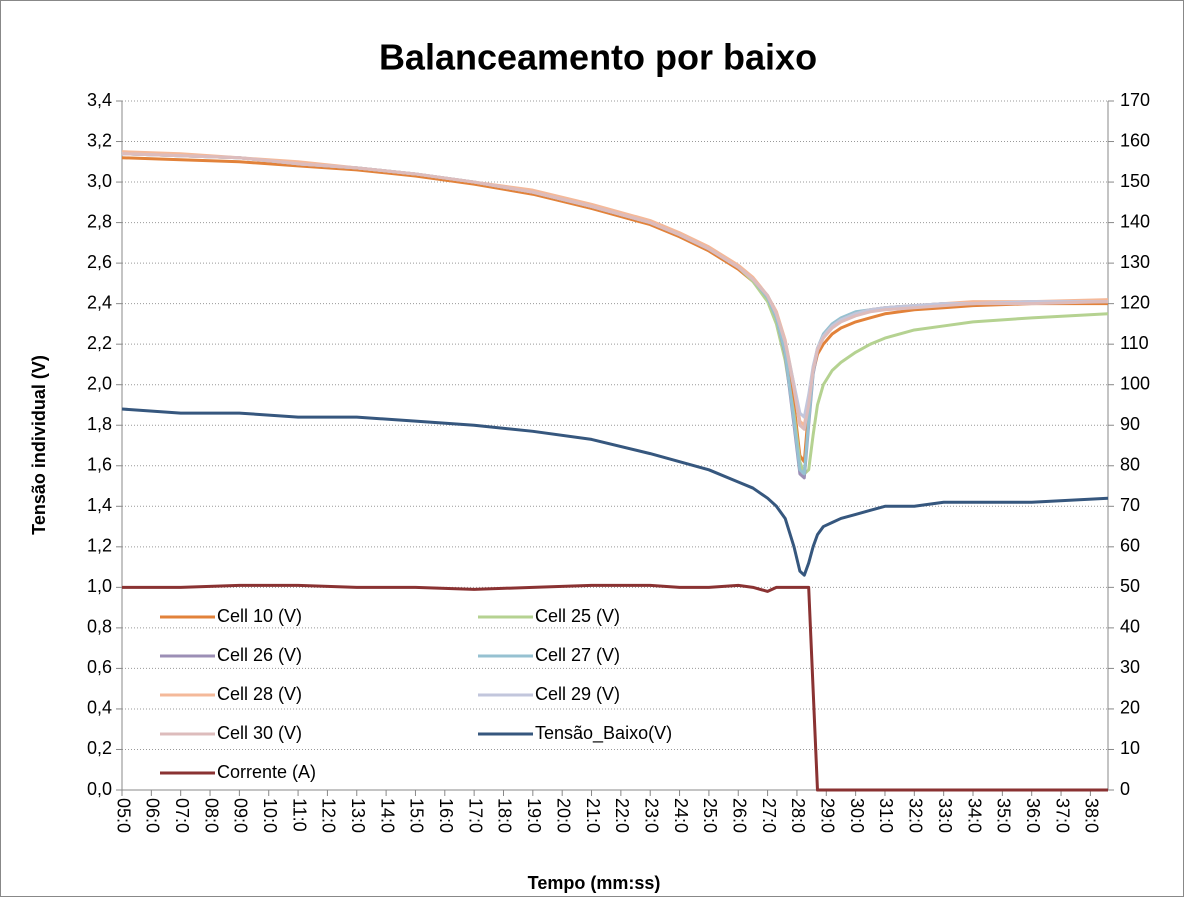 This screenshot has height=897, width=1184. Describe the element at coordinates (99, 586) in the screenshot. I see `y-tick-label: 1,0` at that location.